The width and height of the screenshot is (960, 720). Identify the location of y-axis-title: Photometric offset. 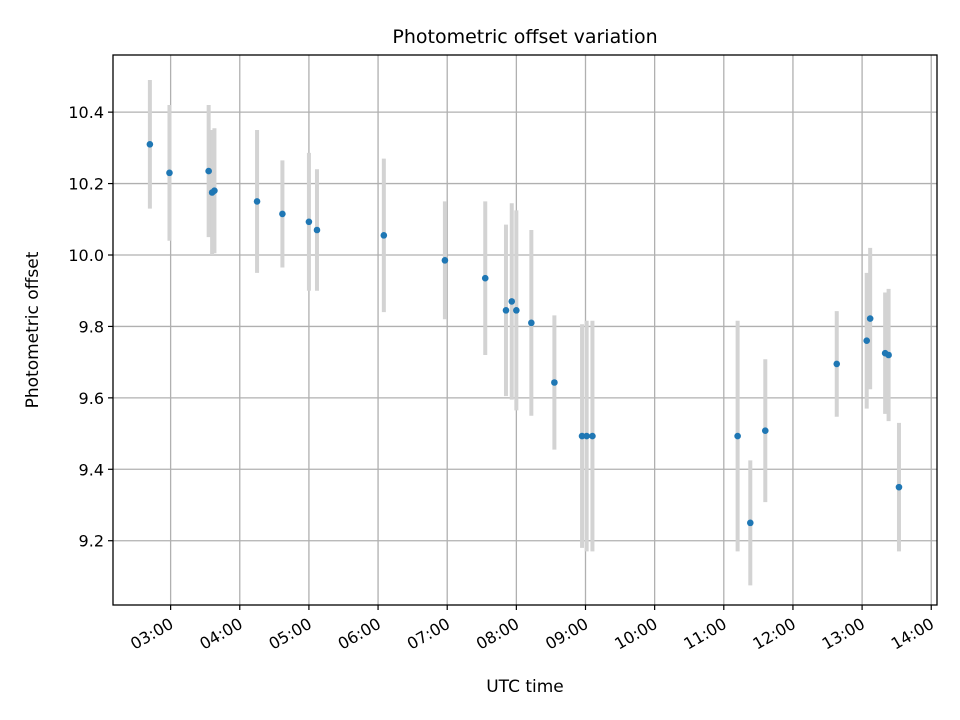
(33, 329).